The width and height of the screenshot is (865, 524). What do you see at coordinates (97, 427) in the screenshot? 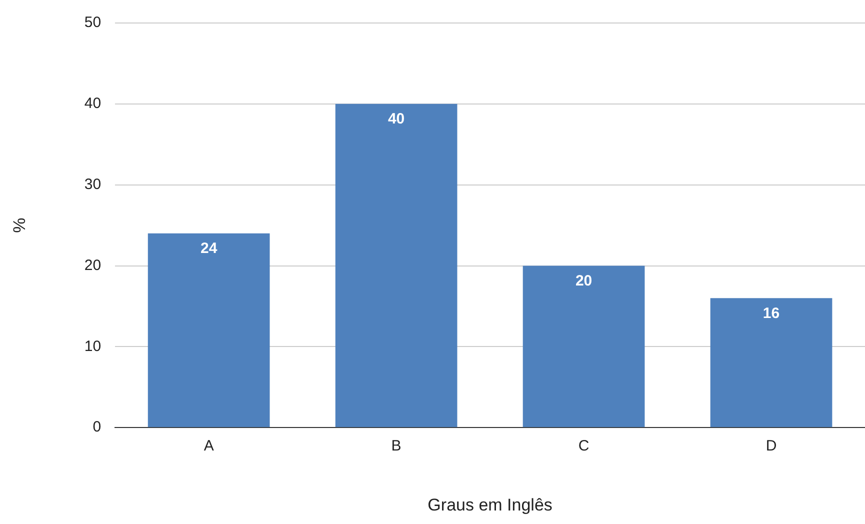
I see `y-tick-label: 0` at bounding box center [97, 427].